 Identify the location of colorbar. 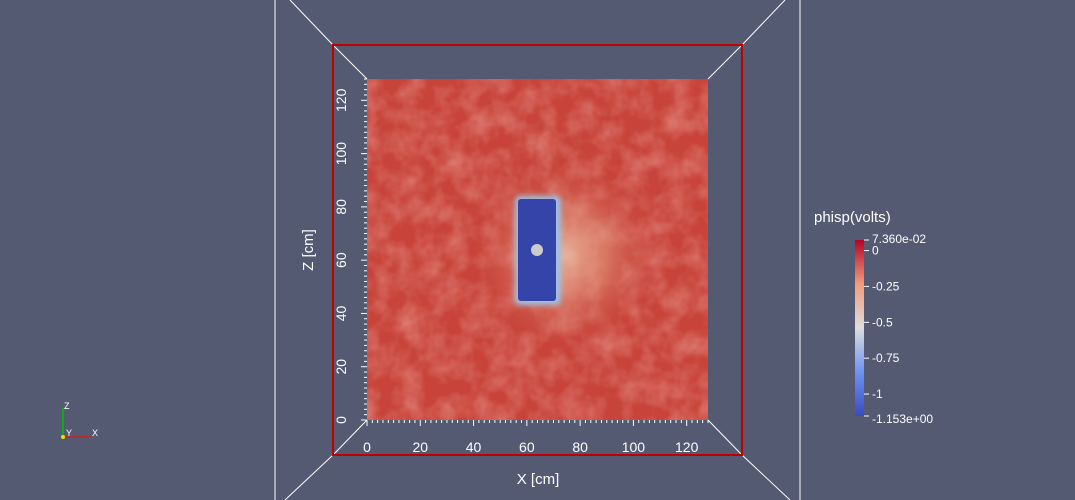
(859, 328).